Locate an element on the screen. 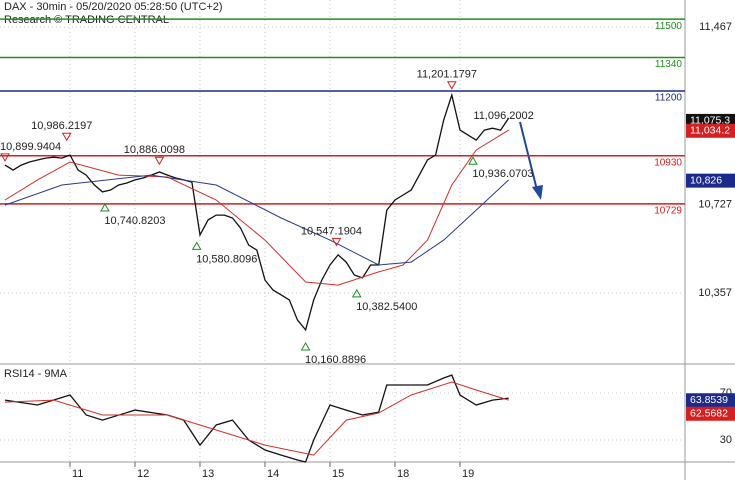 This screenshot has height=480, width=735. annotation: 11,096.2002 is located at coordinates (503, 116).